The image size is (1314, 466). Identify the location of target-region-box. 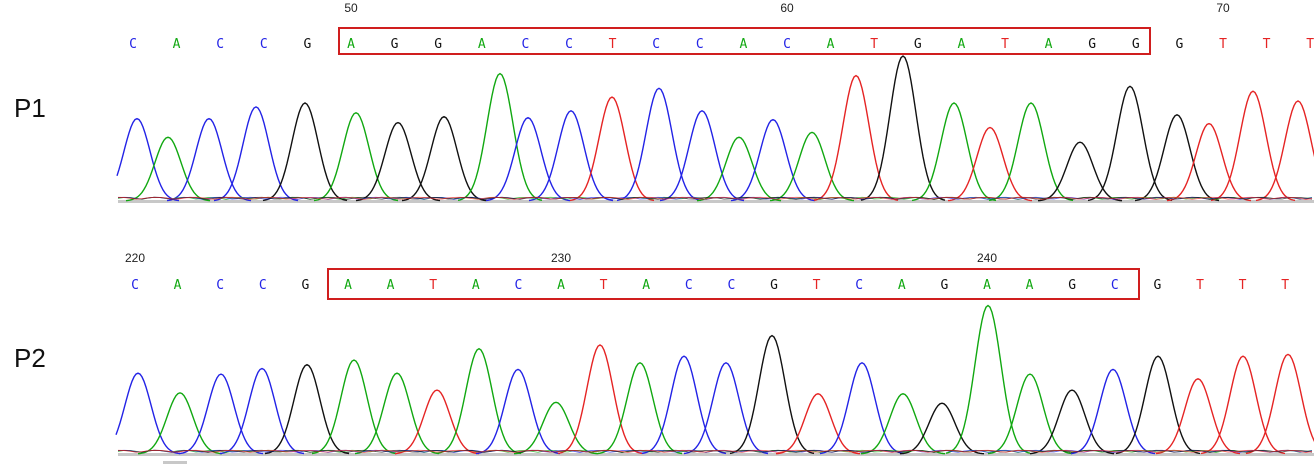
(733, 284).